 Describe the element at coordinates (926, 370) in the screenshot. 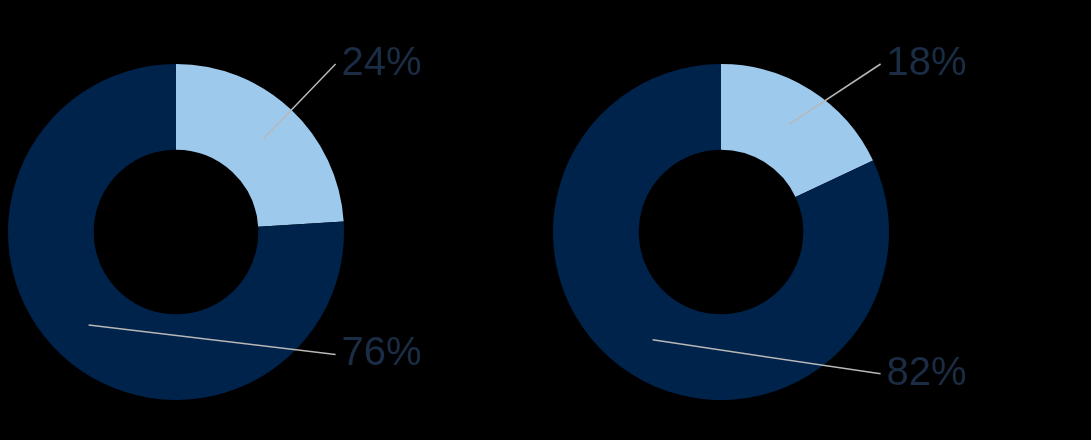

I see `data-label: 82%` at that location.